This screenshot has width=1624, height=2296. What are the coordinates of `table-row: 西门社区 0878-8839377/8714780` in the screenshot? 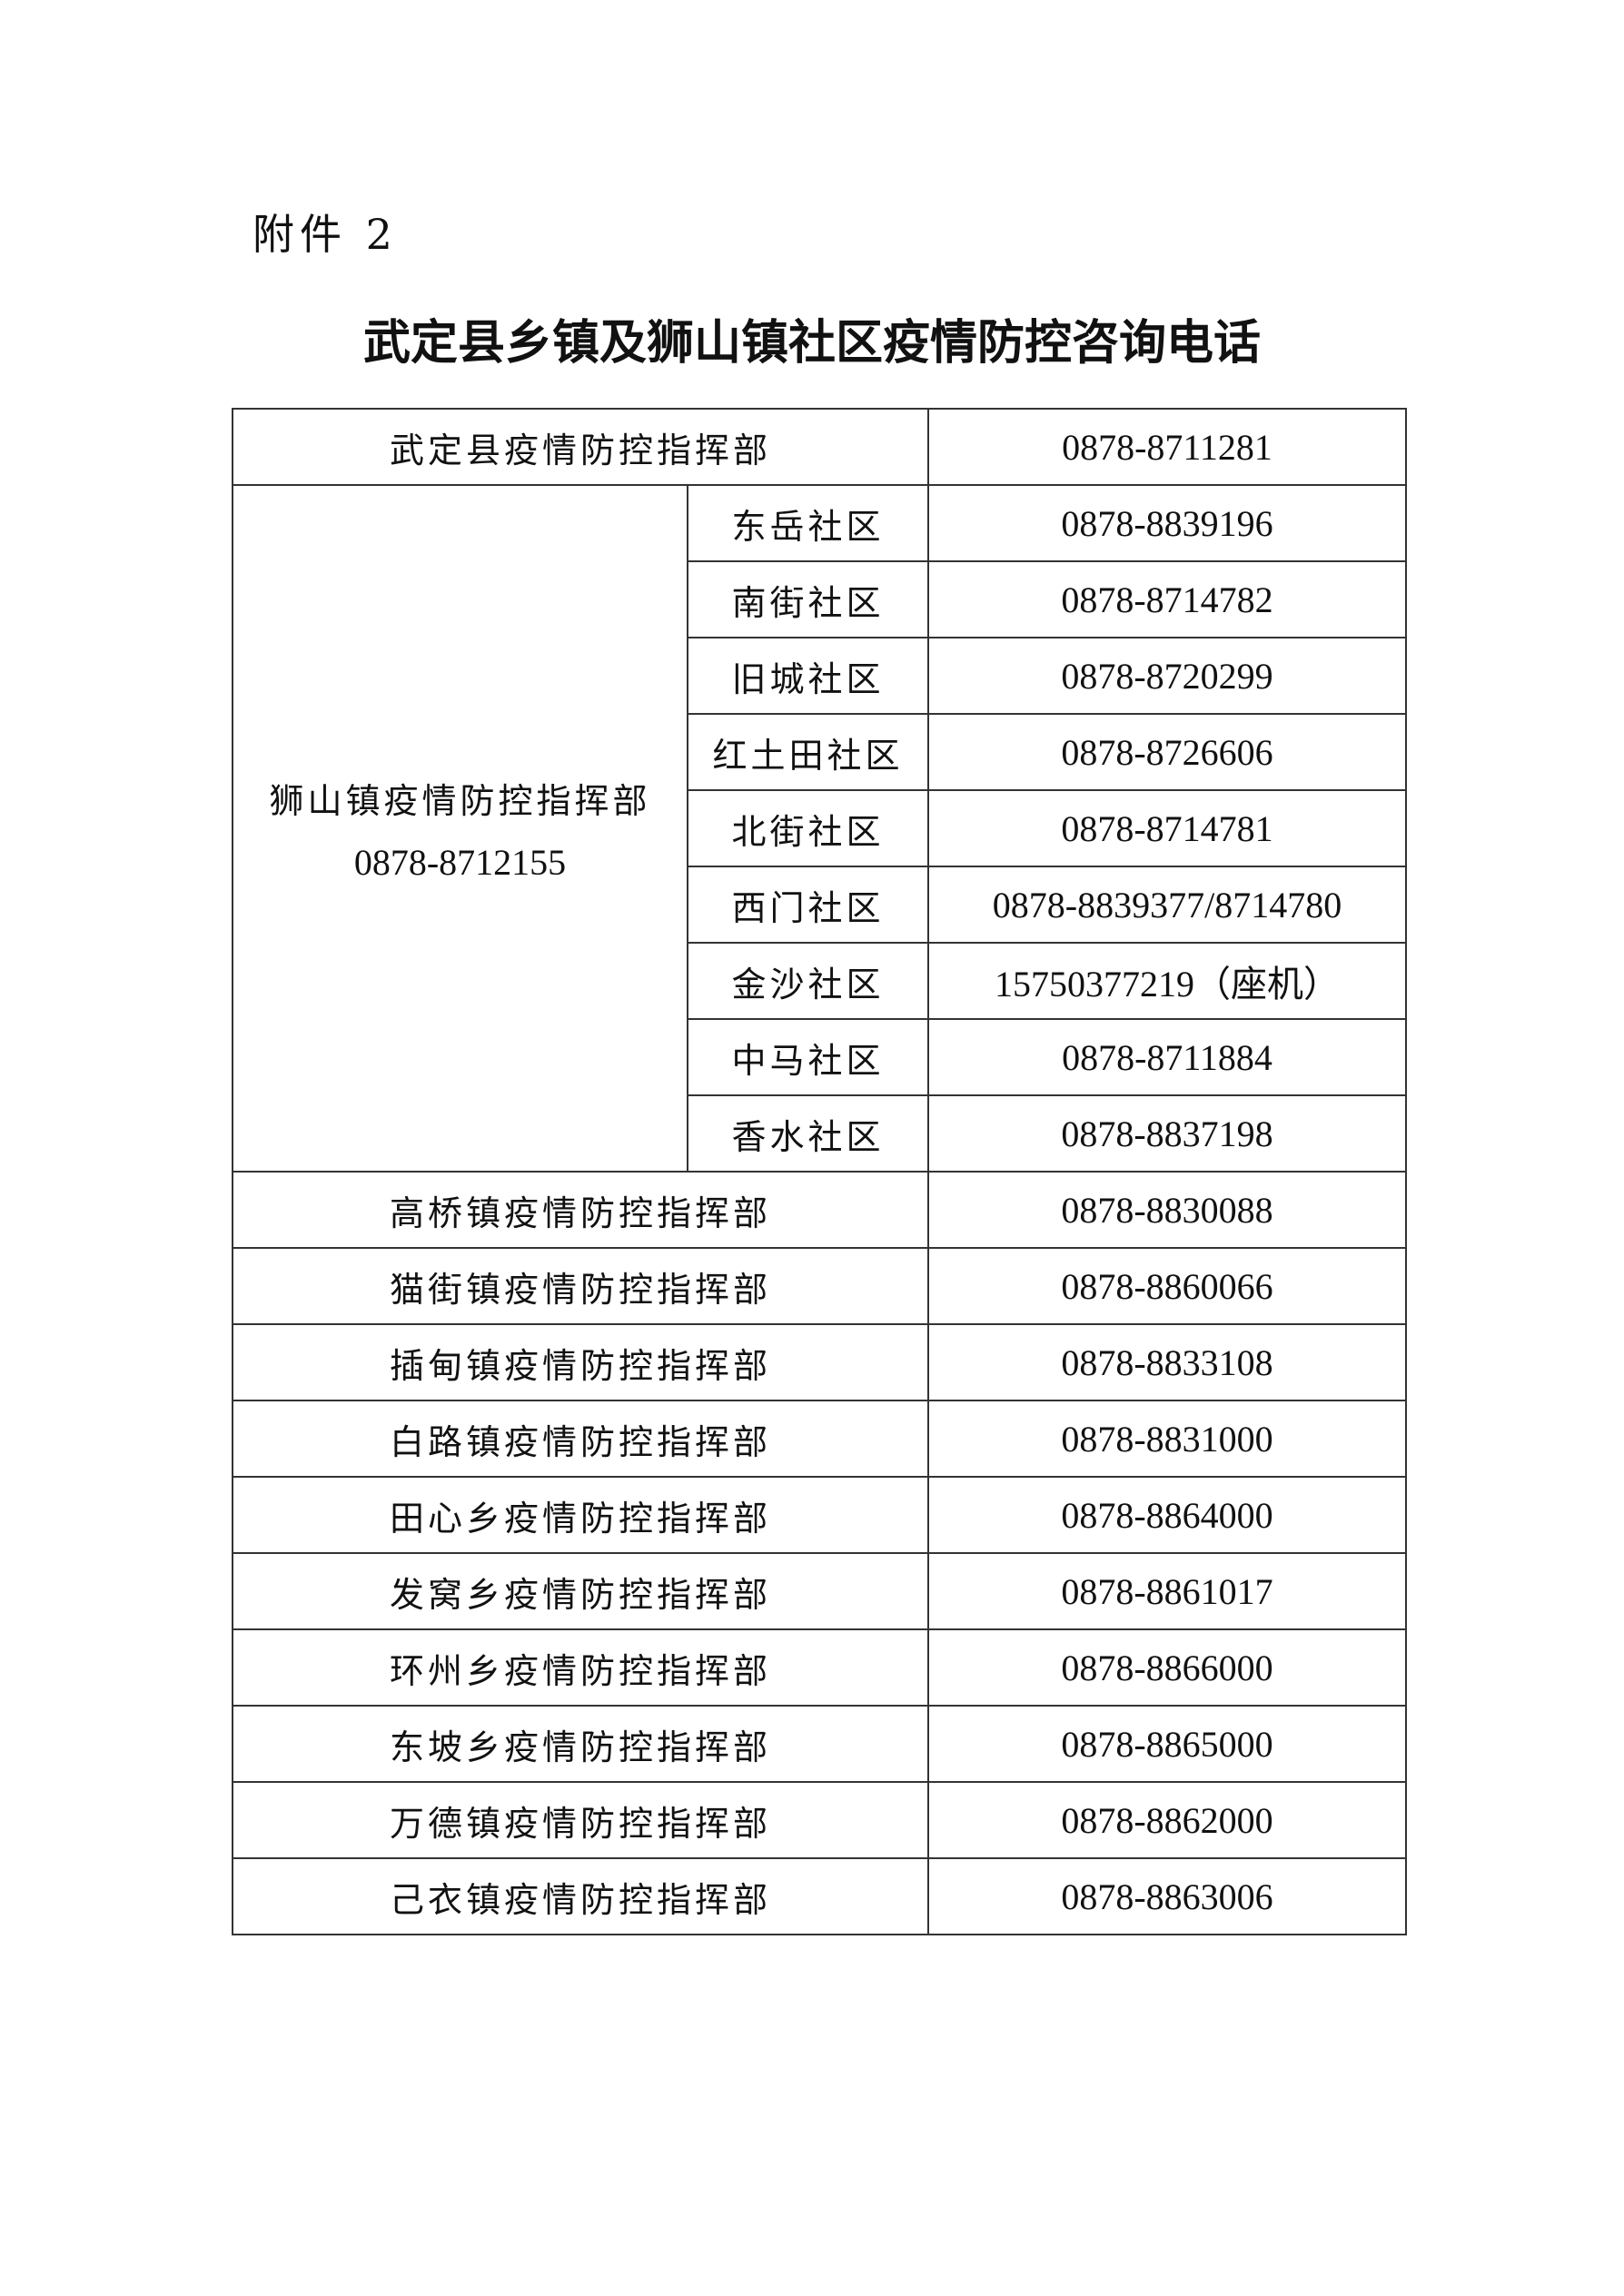 It's located at (820, 905).